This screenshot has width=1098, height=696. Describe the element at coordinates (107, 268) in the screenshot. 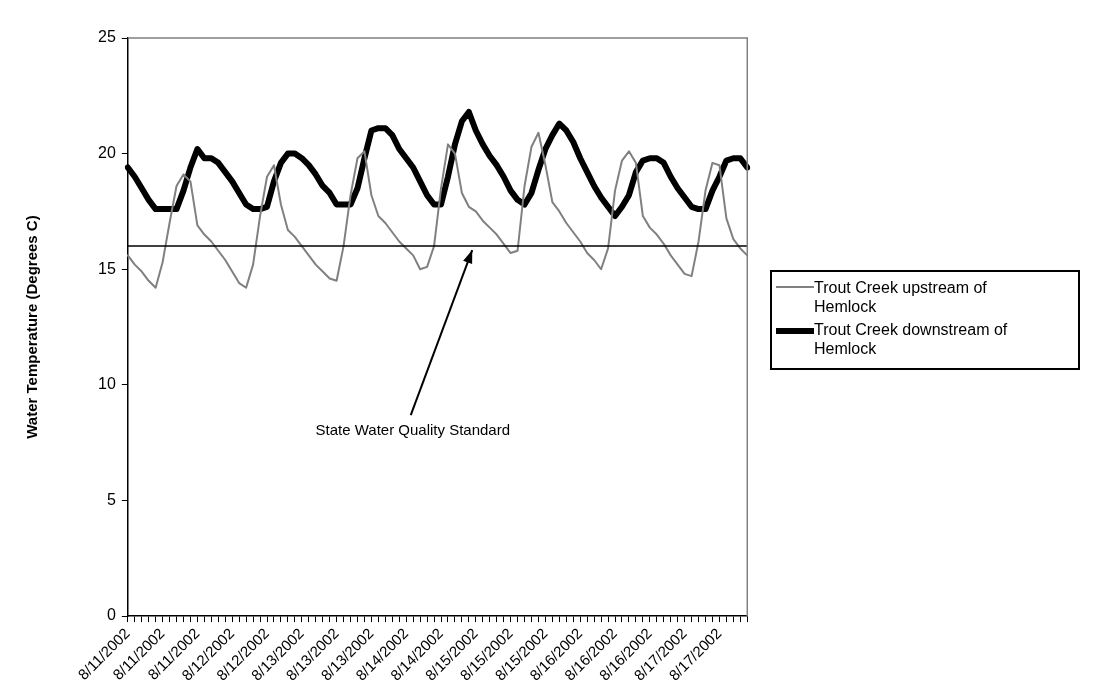

I see `y-tick-label: 15` at that location.